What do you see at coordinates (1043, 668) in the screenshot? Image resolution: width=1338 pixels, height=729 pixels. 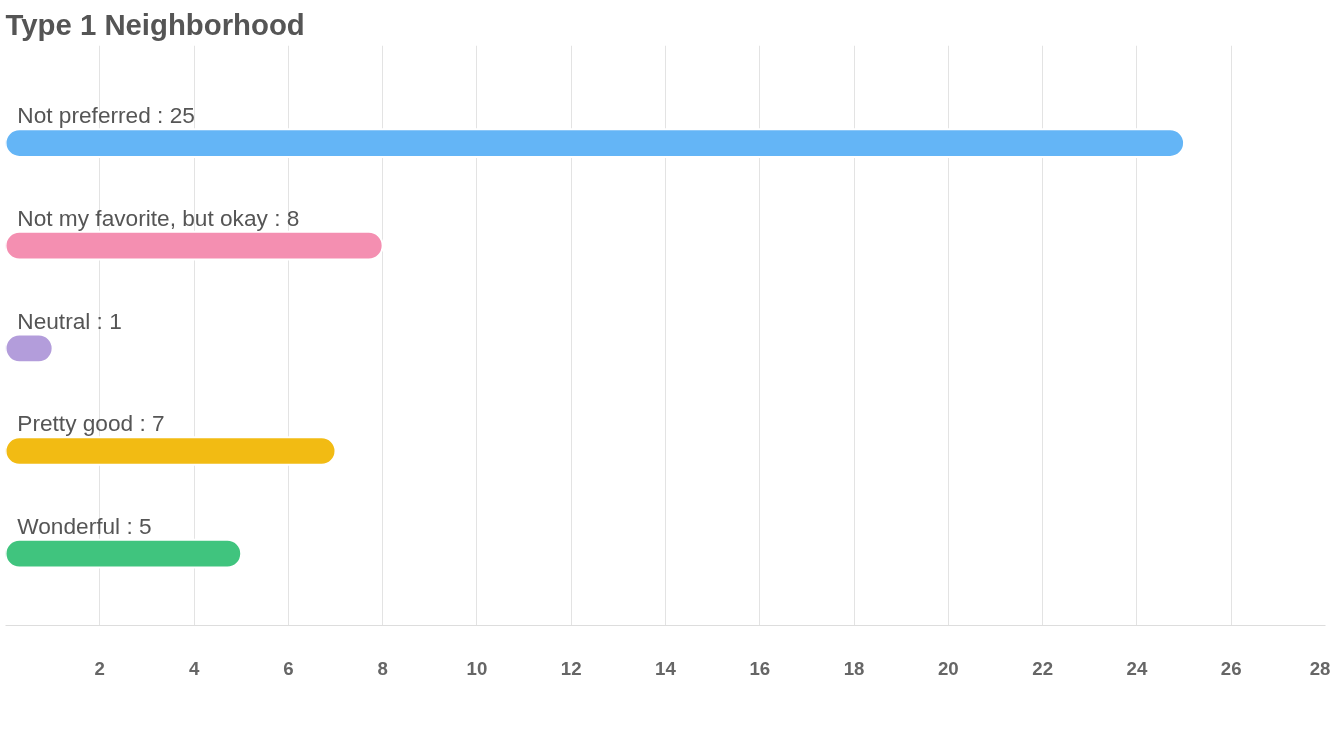 I see `x-tick-label: 22` at bounding box center [1043, 668].